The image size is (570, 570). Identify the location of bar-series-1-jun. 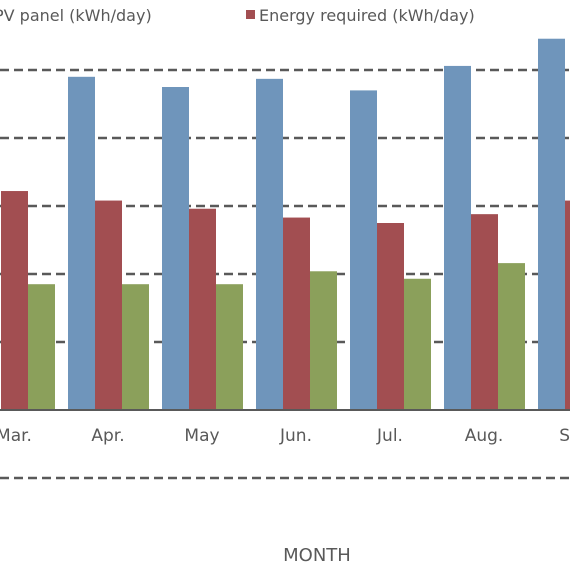
(269, 244).